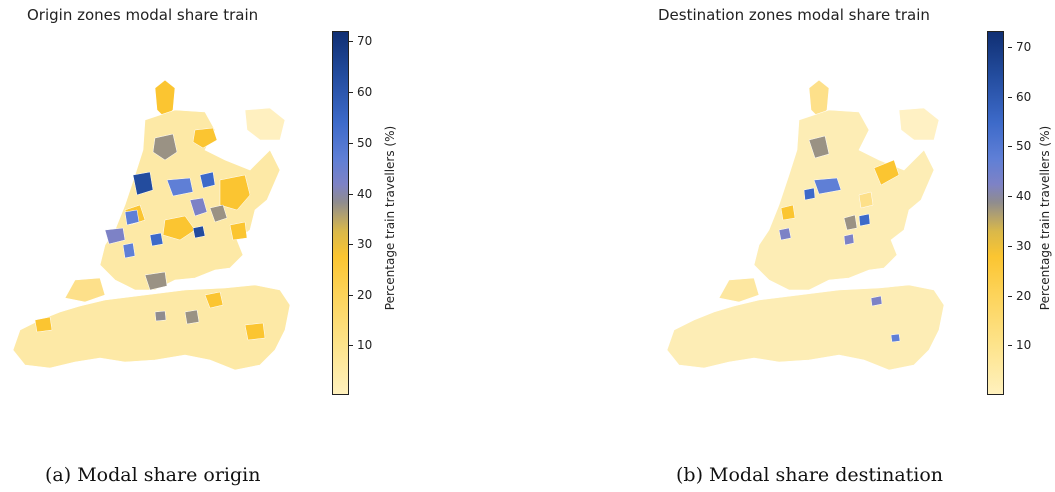  What do you see at coordinates (794, 15) in the screenshot?
I see `map-title: Destination zones modal share train` at bounding box center [794, 15].